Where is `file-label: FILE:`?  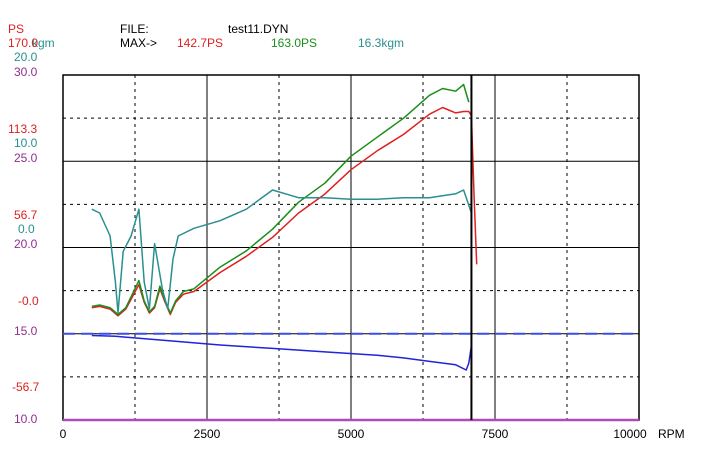
file-label: FILE: is located at coordinates (134, 29).